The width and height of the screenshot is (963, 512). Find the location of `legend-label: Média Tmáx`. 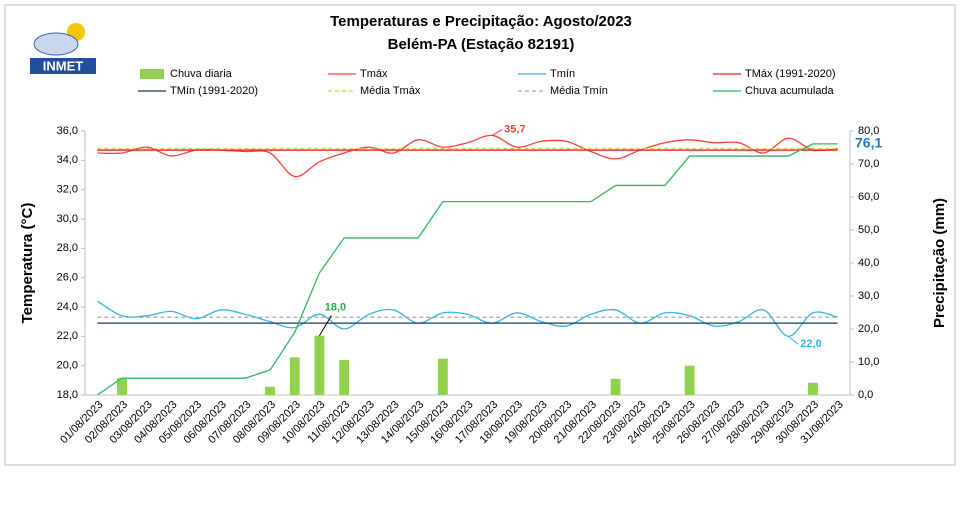

legend-label: Média Tmáx is located at coordinates (390, 91).